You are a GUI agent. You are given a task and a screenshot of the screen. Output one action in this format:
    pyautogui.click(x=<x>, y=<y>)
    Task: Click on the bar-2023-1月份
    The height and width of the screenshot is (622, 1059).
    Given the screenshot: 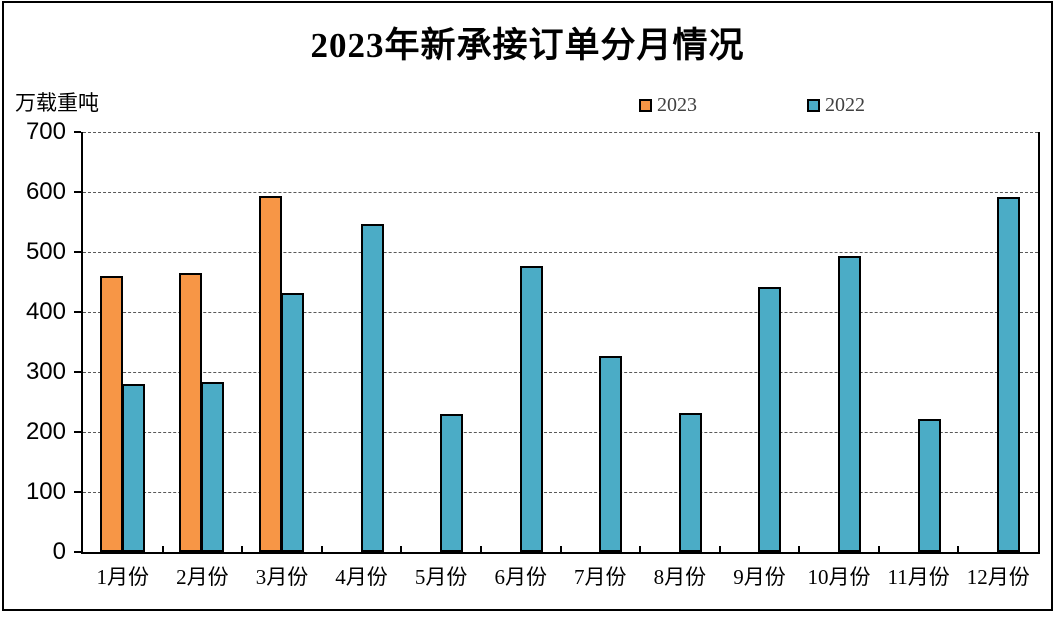 What is the action you would take?
    pyautogui.click(x=111, y=414)
    